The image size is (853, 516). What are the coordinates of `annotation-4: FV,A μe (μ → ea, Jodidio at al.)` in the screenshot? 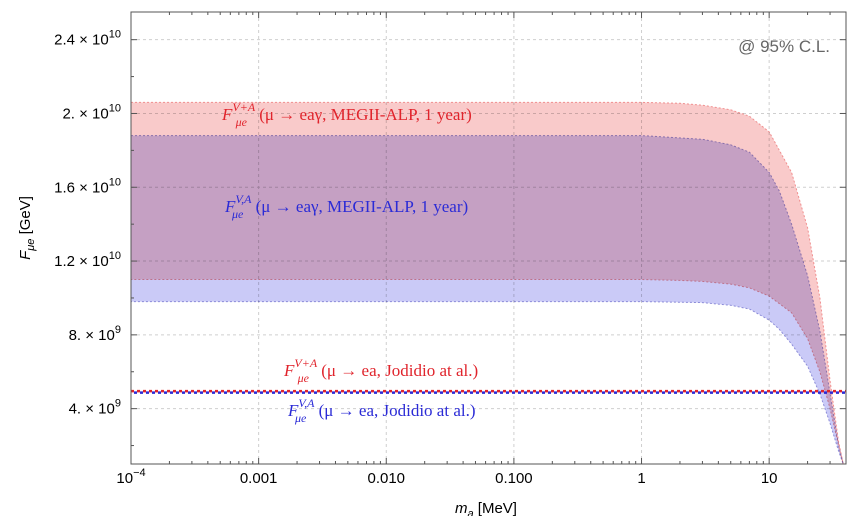 It's located at (381, 410).